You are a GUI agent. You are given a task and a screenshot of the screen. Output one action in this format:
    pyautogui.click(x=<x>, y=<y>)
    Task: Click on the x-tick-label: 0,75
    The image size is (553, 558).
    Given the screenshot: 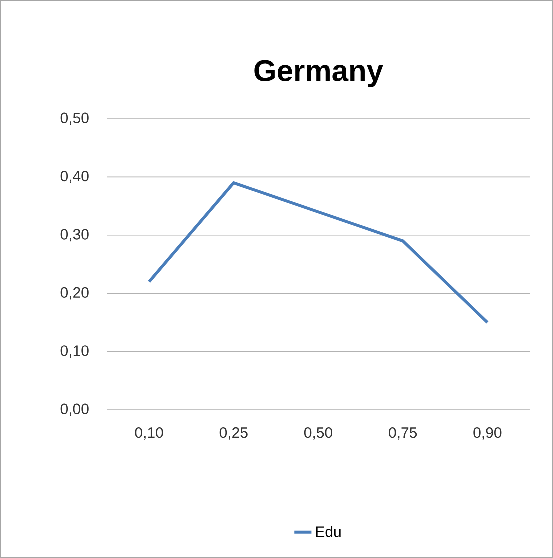 What is the action you would take?
    pyautogui.click(x=403, y=434)
    